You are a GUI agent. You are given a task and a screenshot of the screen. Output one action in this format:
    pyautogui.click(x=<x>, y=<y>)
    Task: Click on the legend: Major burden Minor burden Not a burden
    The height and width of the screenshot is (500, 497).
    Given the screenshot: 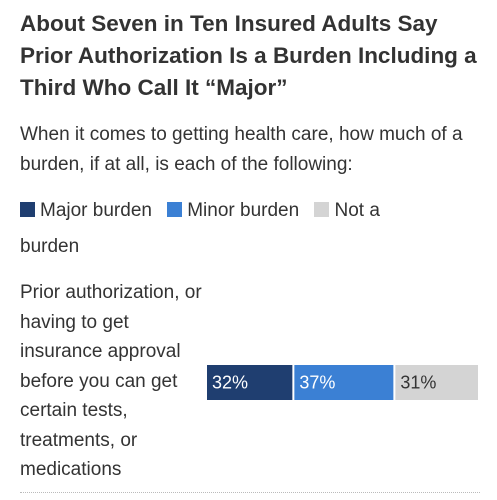 What is the action you would take?
    pyautogui.click(x=225, y=229)
    